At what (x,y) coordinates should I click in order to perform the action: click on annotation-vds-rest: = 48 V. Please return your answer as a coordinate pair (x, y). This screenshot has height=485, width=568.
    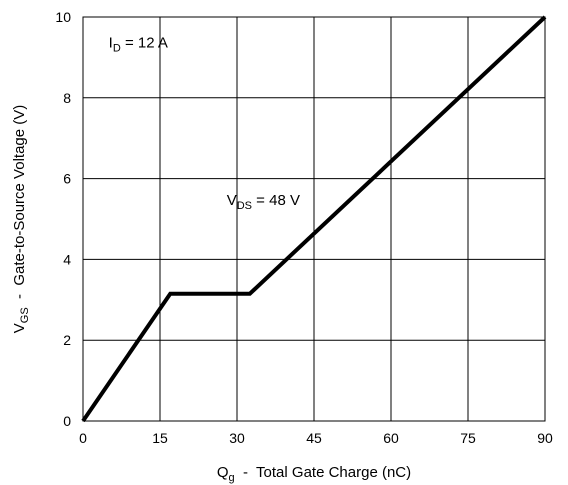
    Looking at the image, I should click on (276, 200).